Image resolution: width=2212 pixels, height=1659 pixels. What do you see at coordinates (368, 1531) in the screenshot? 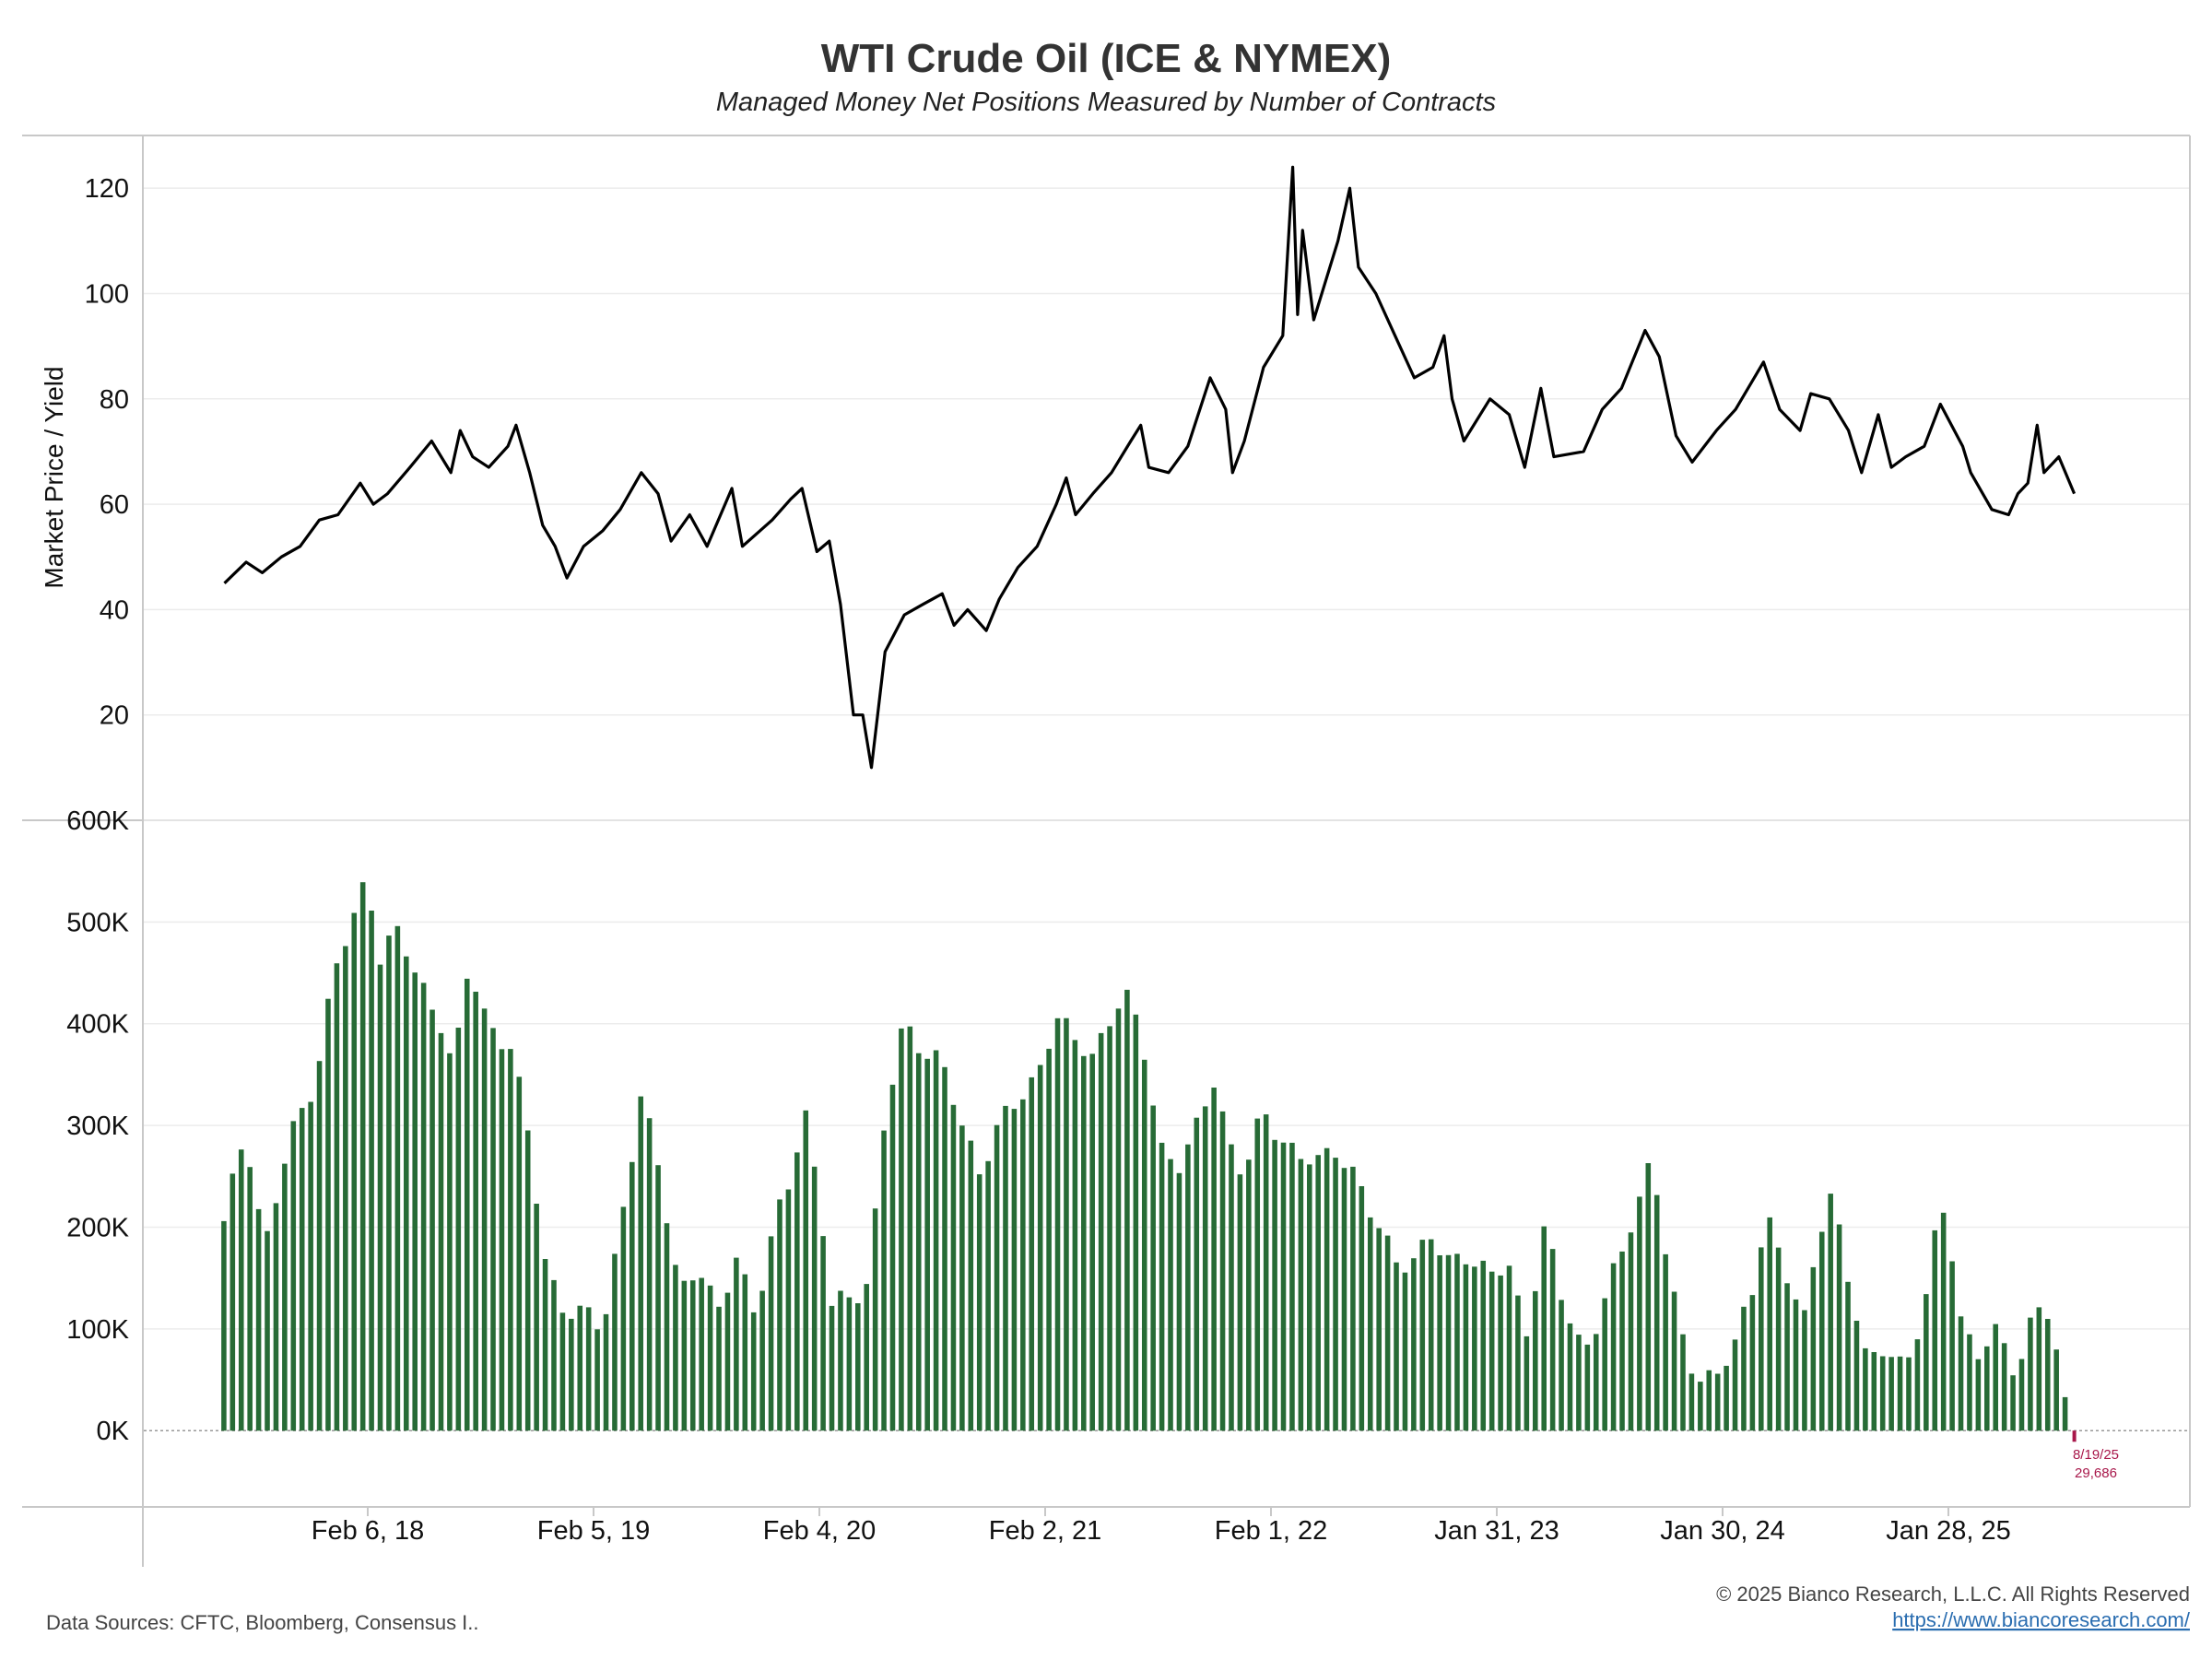
I see `x-tick-label: Feb 6, 18` at bounding box center [368, 1531].